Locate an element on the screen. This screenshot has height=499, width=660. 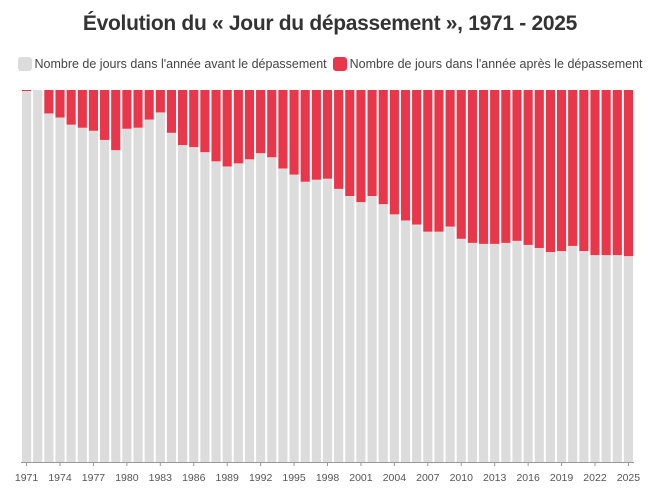
bar-after-1989 is located at coordinates (227, 128).